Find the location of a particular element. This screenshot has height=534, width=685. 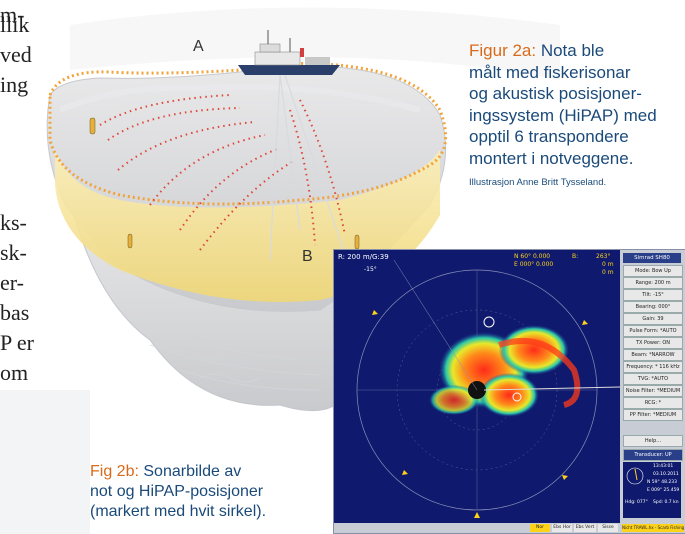

menu-item-range: Range: 200 m is located at coordinates (653, 283).